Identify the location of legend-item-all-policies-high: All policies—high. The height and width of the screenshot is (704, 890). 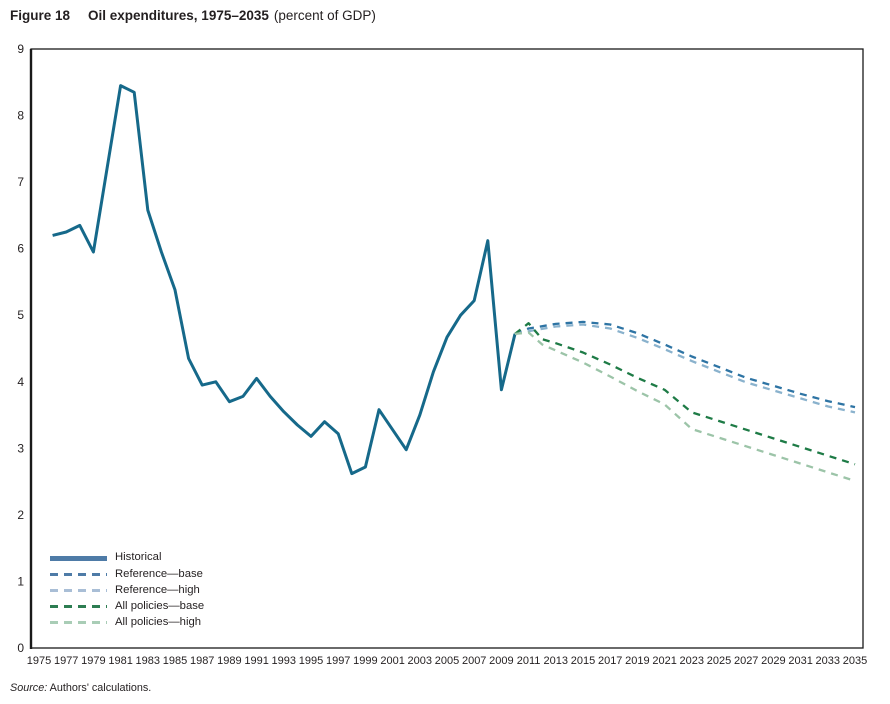
(127, 623).